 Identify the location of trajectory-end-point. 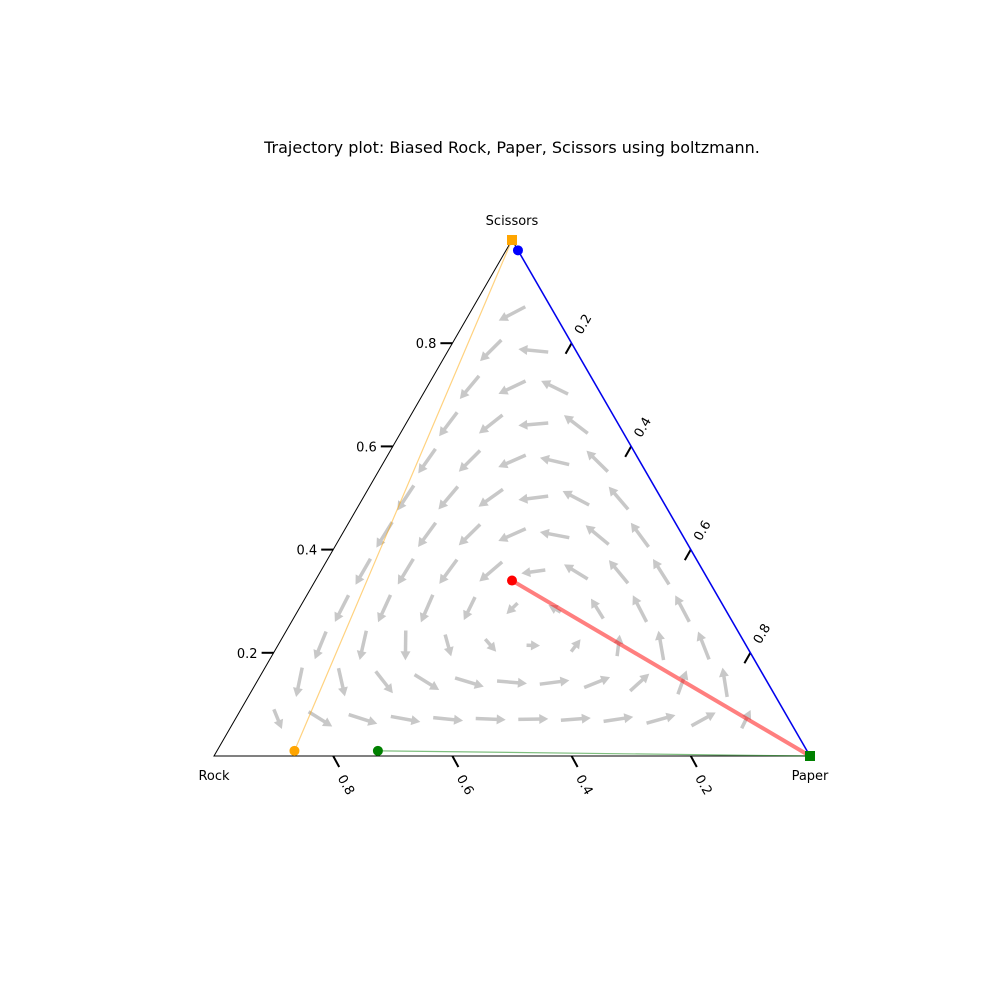
(512, 240).